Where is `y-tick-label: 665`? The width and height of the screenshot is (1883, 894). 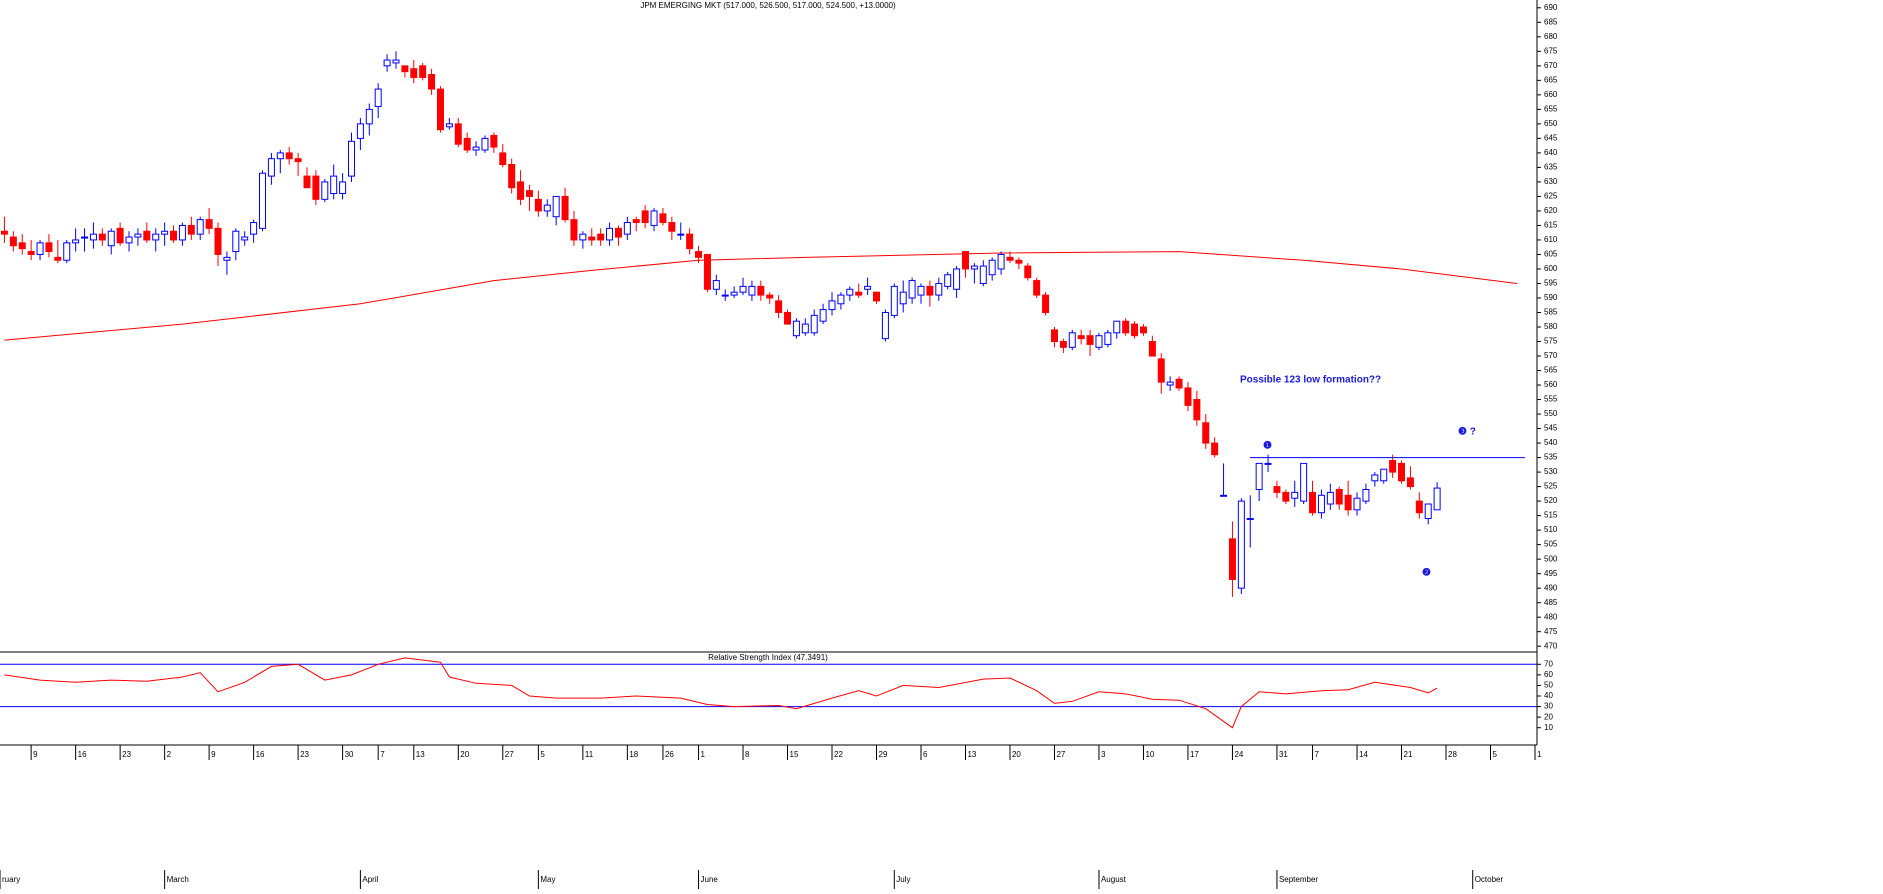 y-tick-label: 665 is located at coordinates (1551, 79).